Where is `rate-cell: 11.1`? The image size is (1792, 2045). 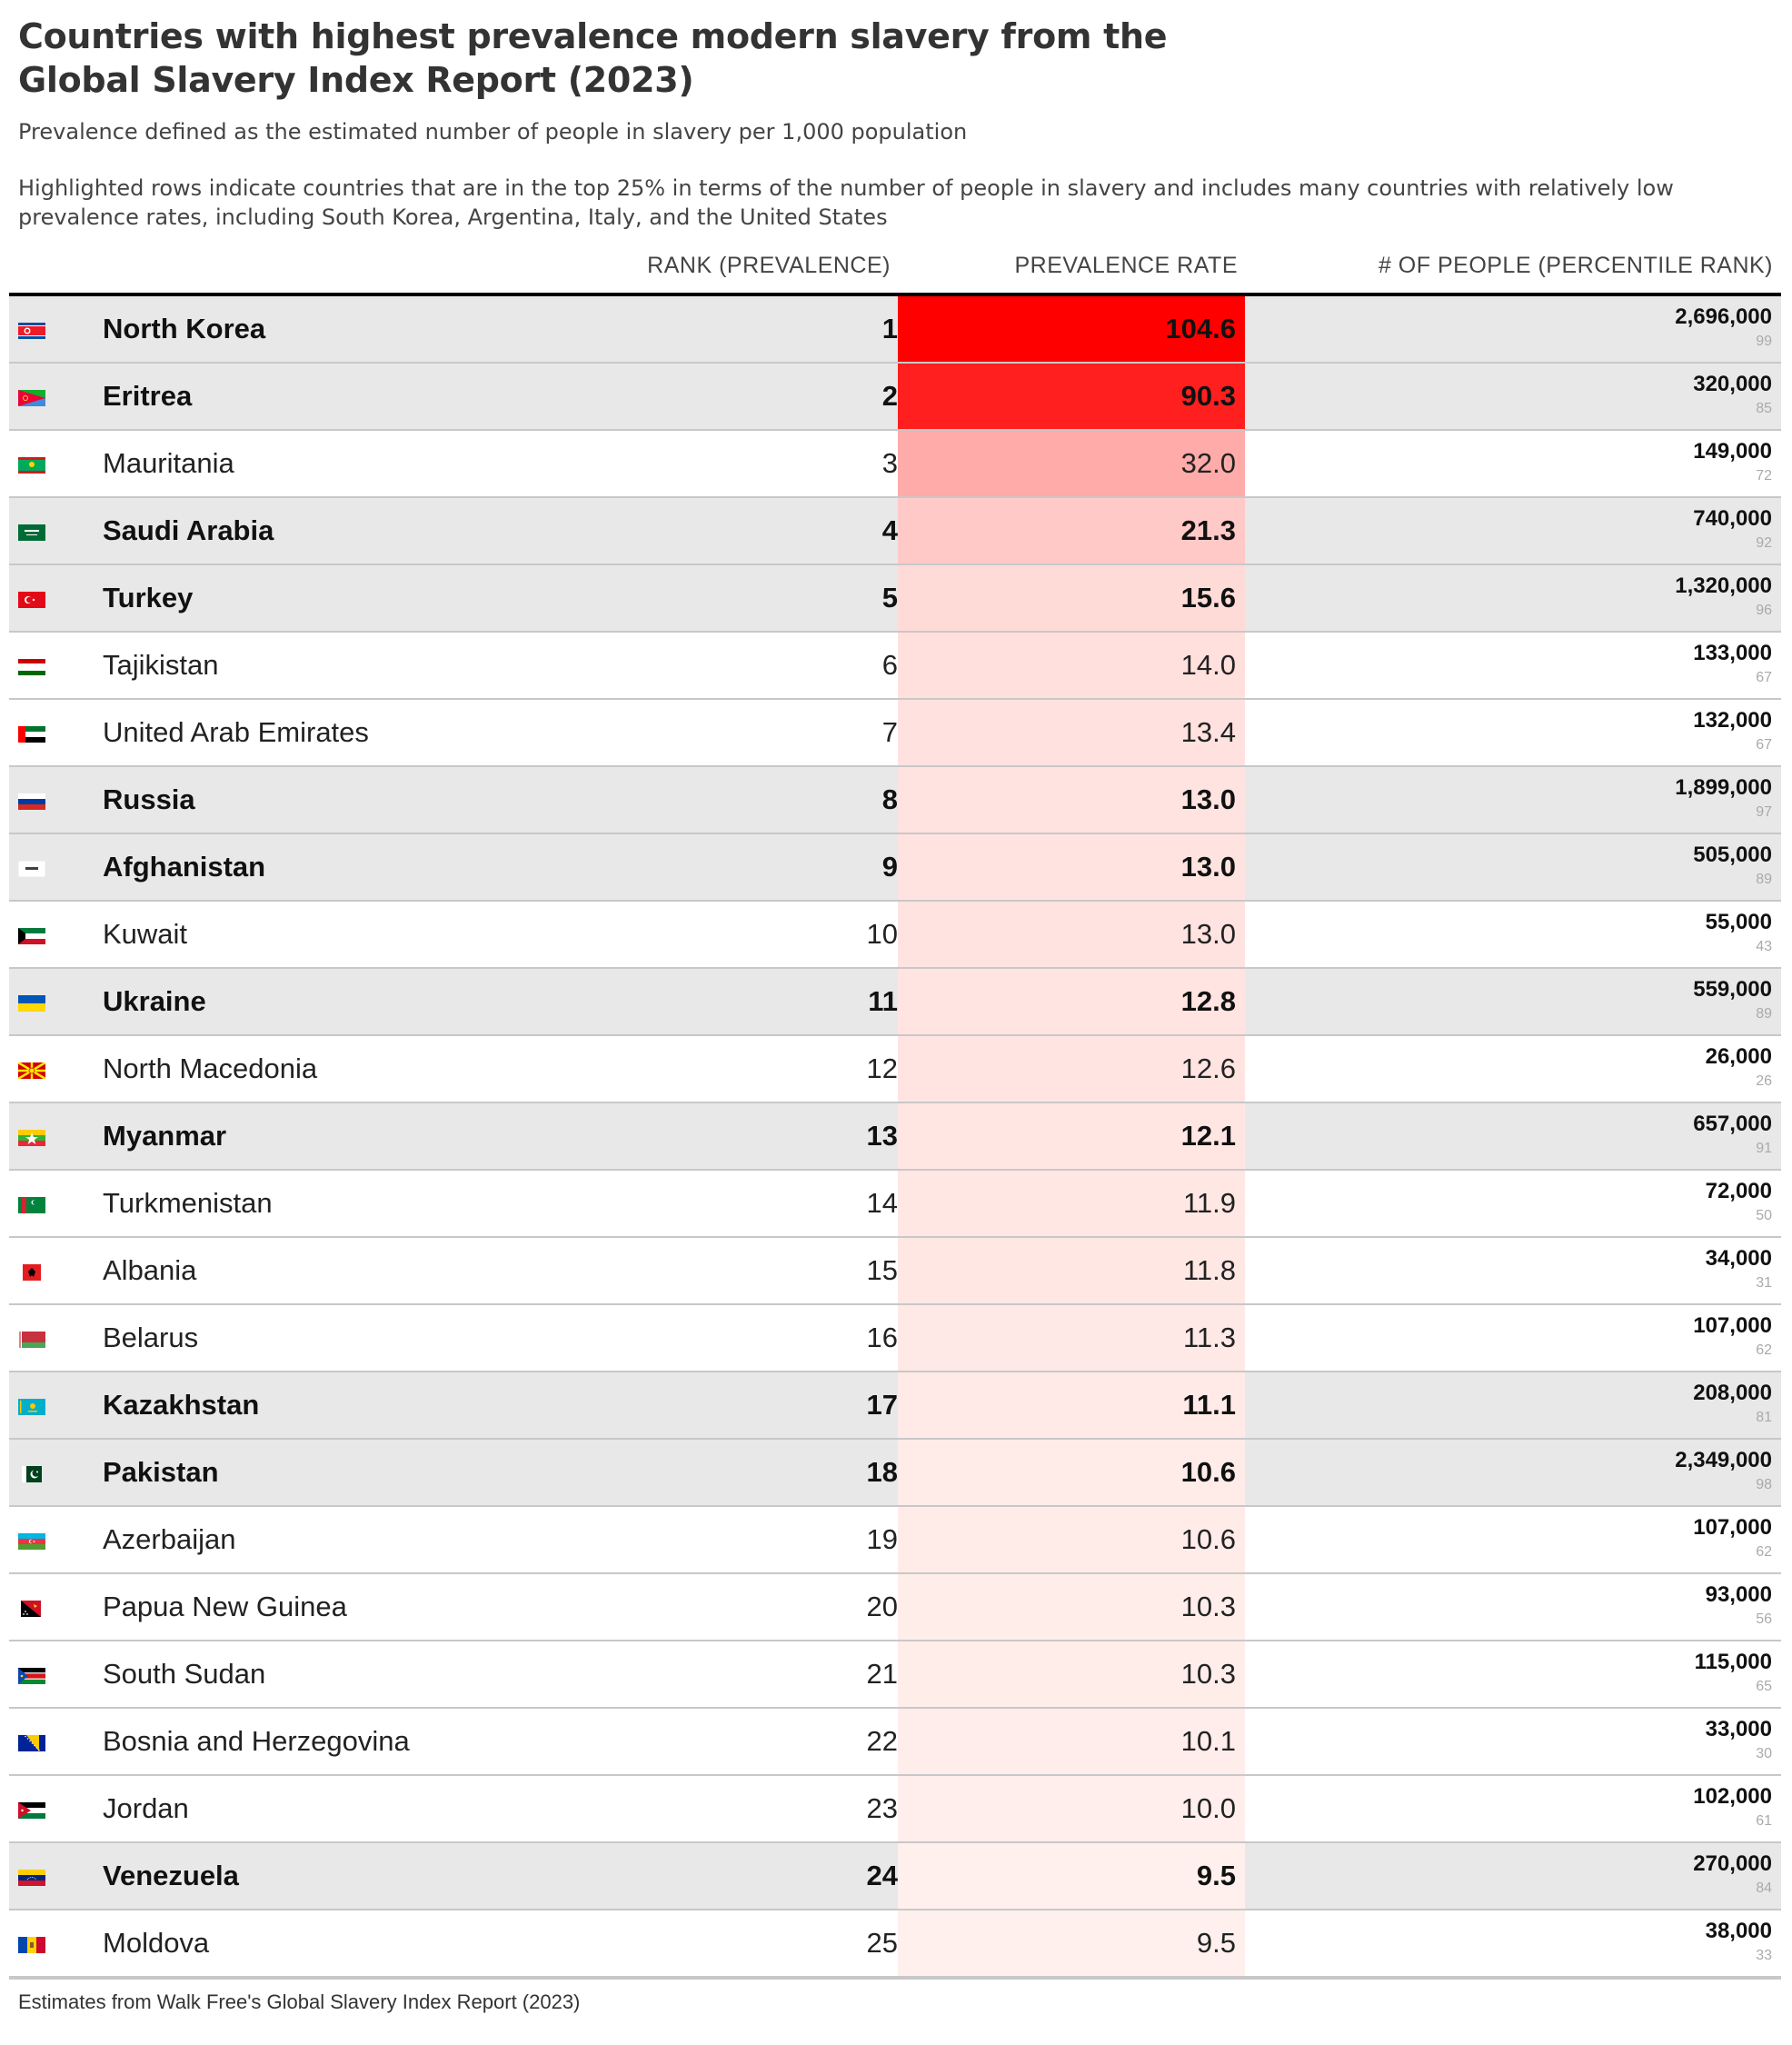 rate-cell: 11.1 is located at coordinates (1071, 1405).